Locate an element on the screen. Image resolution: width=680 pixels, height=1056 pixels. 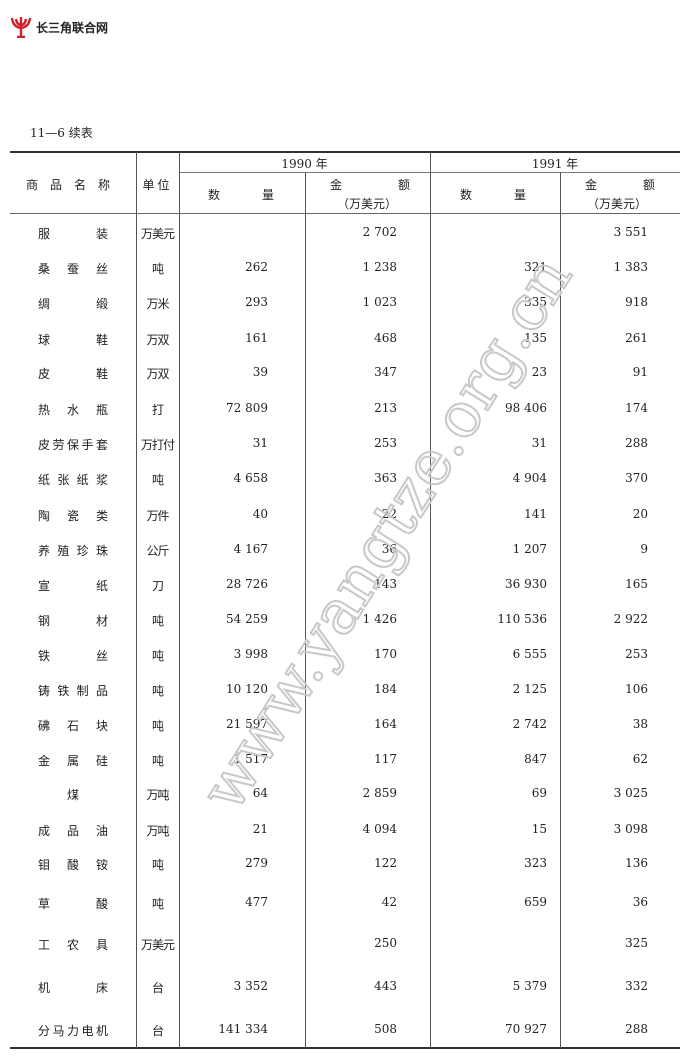
unit: 刀 is located at coordinates (157, 586).